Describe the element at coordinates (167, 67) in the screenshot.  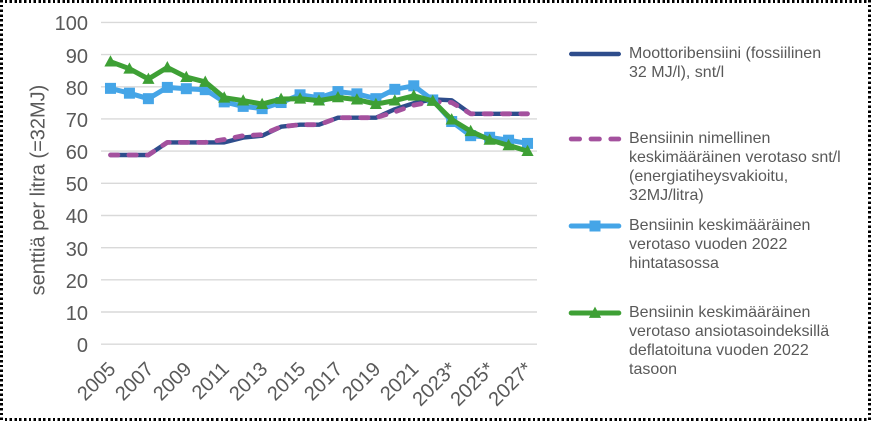
I see `series-3-marker-2008` at that location.